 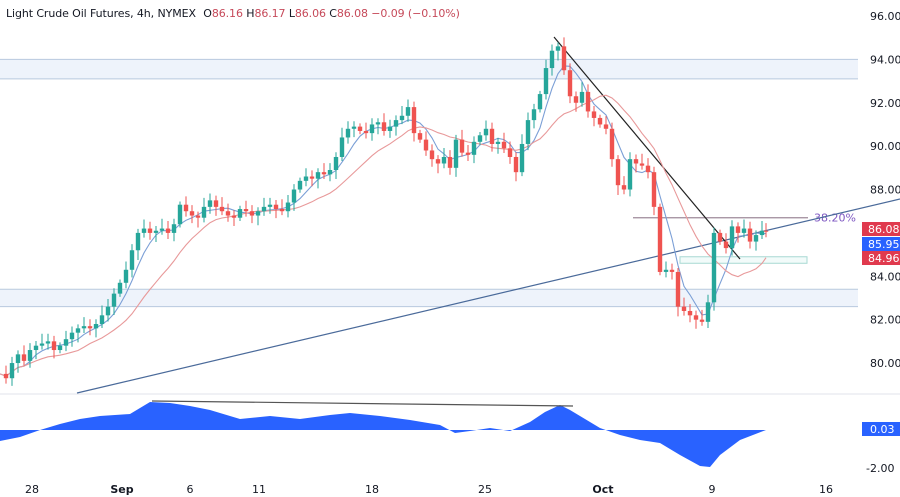 What do you see at coordinates (121, 489) in the screenshot?
I see `time-axis-label: Sep` at bounding box center [121, 489].